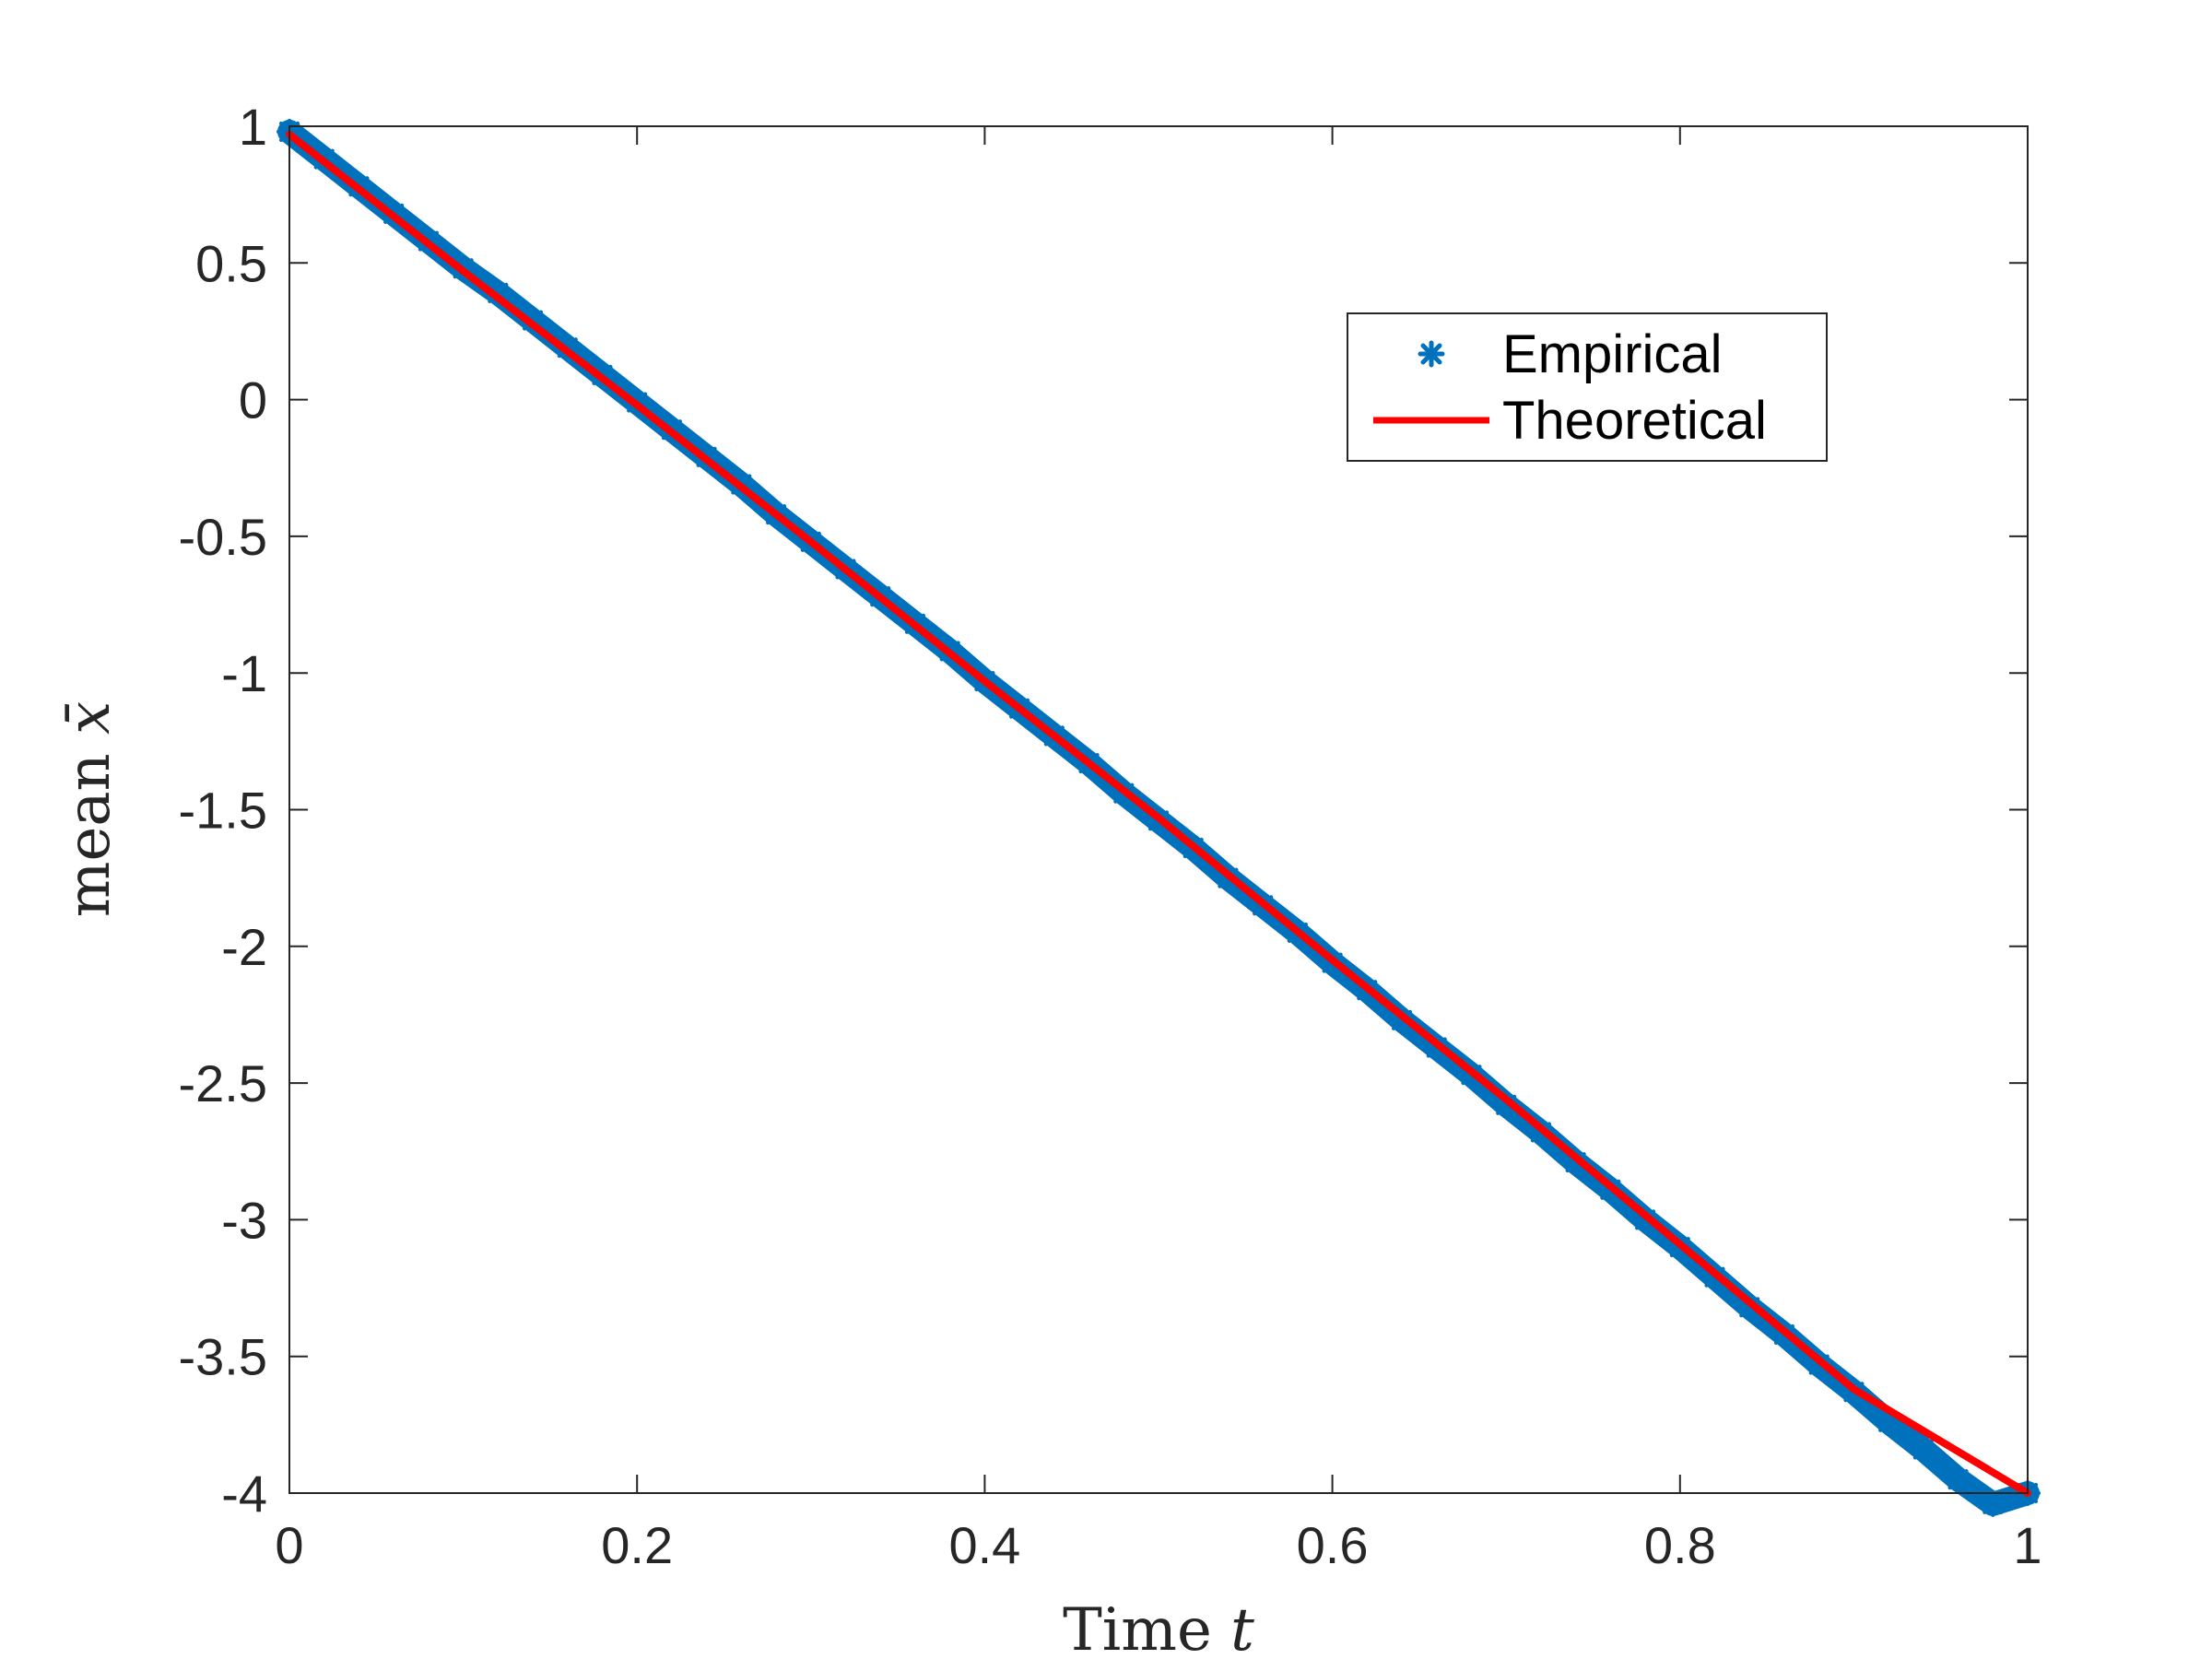  I want to click on legend-box, so click(1587, 387).